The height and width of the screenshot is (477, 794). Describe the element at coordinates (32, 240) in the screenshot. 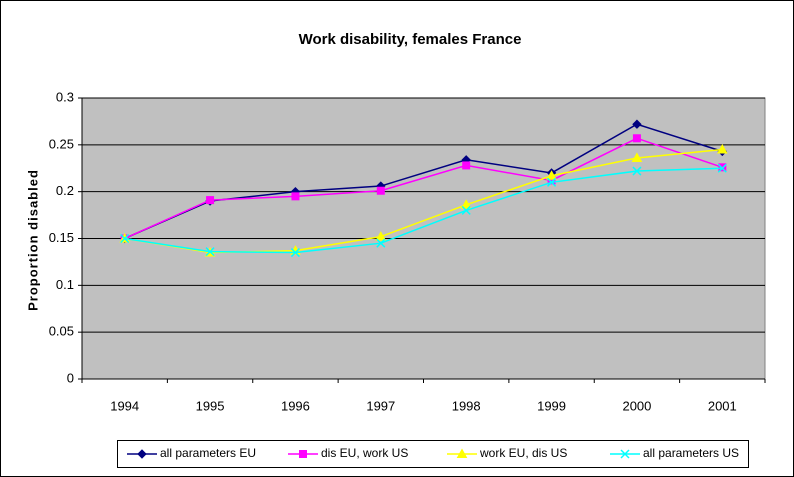

I see `y-axis-label: Proportion disabled` at that location.